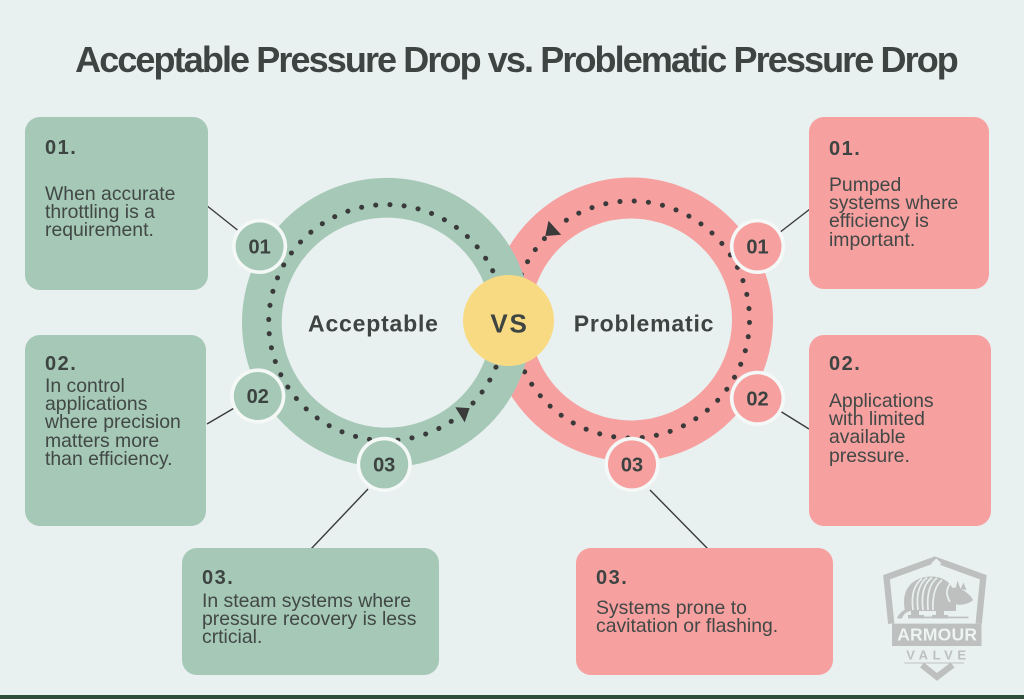 The width and height of the screenshot is (1024, 699). Describe the element at coordinates (937, 635) in the screenshot. I see `svg-text: ARMOUR` at that location.